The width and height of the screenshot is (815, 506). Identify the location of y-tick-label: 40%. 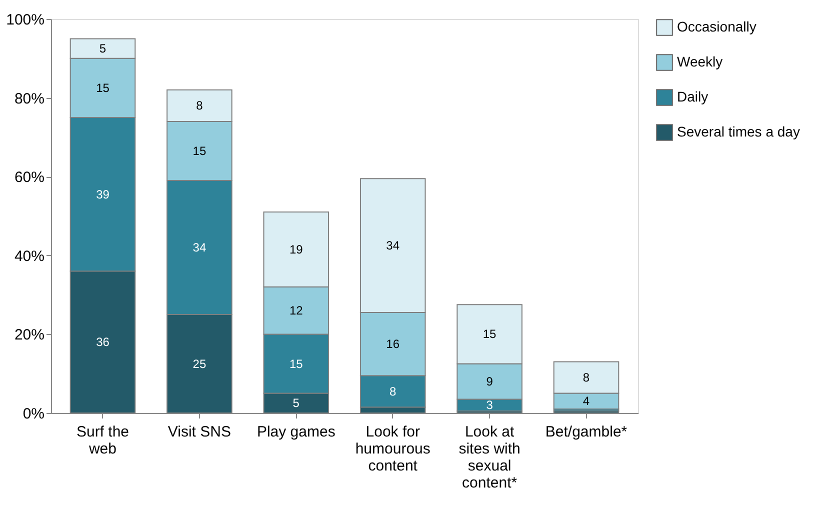
(29, 256).